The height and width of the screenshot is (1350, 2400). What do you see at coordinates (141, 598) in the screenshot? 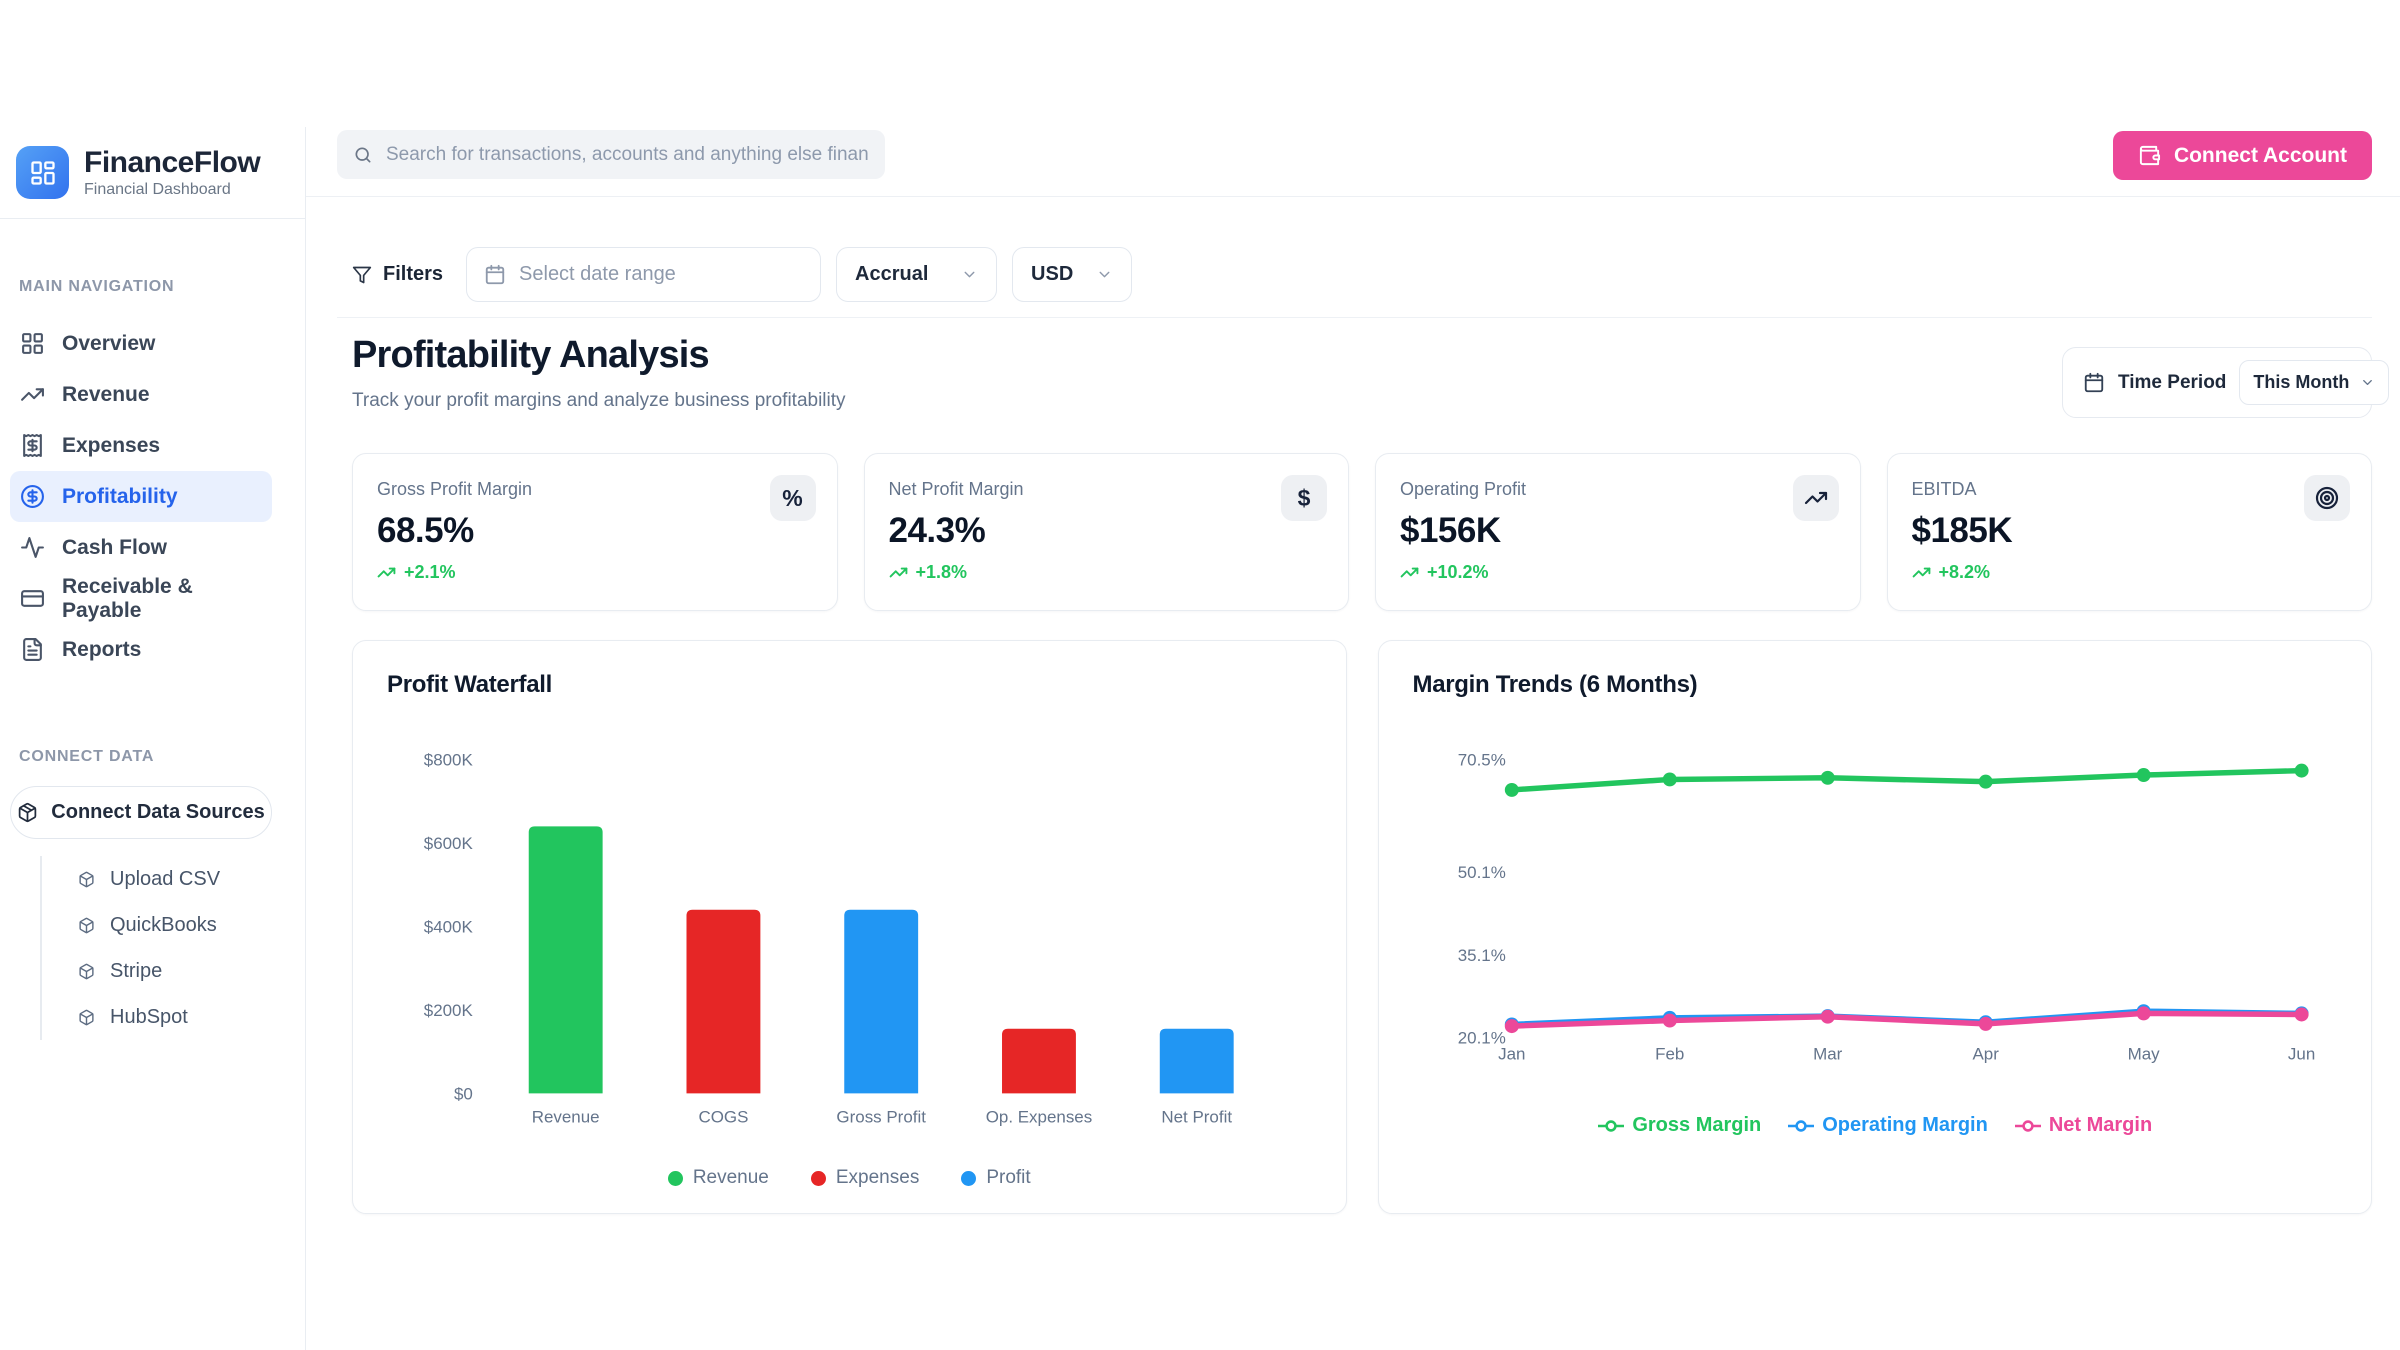
I see `sidebar-item-receivable-payable: Receivable & Payable` at bounding box center [141, 598].